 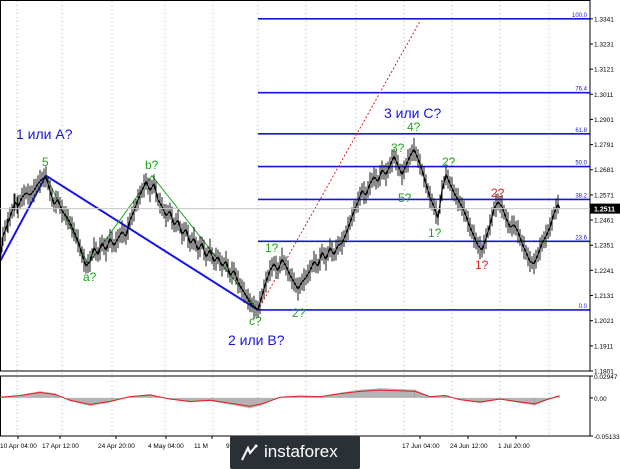 I want to click on watermark-text: instaforex, so click(x=301, y=451).